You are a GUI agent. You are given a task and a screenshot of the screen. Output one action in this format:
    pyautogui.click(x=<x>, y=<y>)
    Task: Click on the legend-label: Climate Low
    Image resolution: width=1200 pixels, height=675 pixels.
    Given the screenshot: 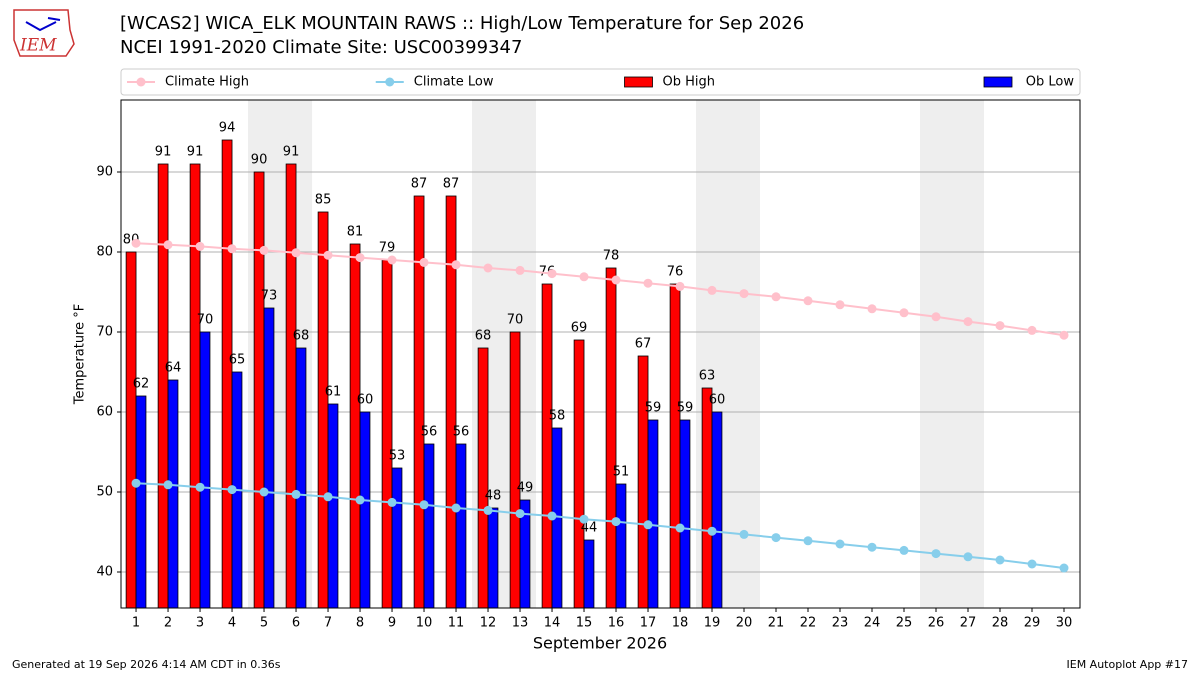 What is the action you would take?
    pyautogui.click(x=454, y=82)
    